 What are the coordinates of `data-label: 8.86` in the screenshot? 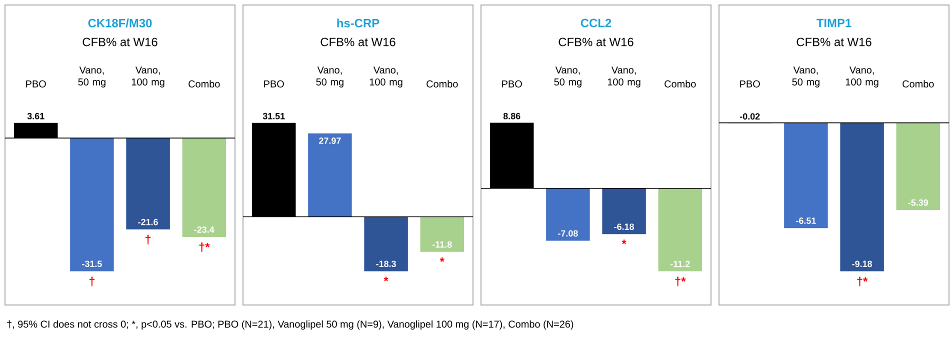 It's located at (511, 116).